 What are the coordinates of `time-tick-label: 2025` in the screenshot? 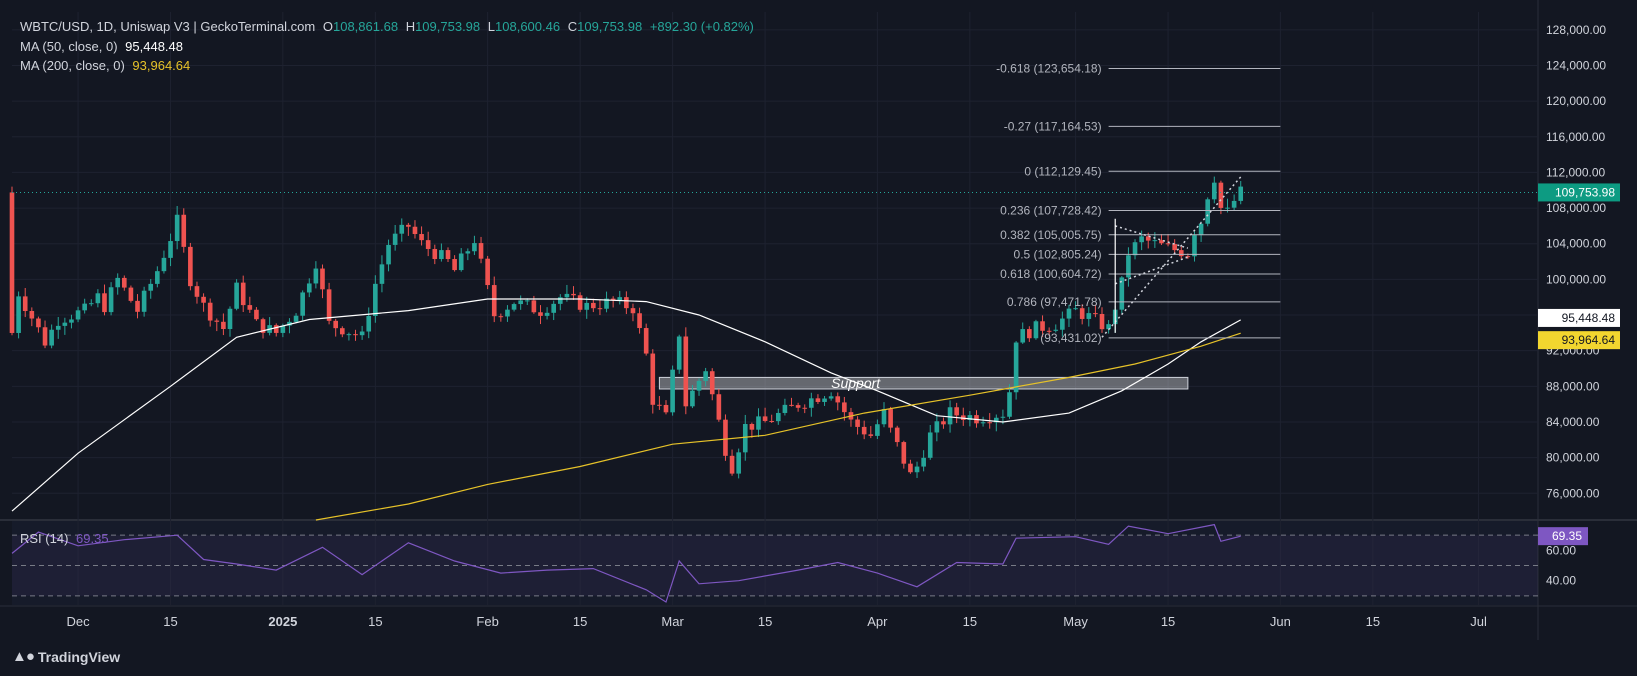 It's located at (282, 621).